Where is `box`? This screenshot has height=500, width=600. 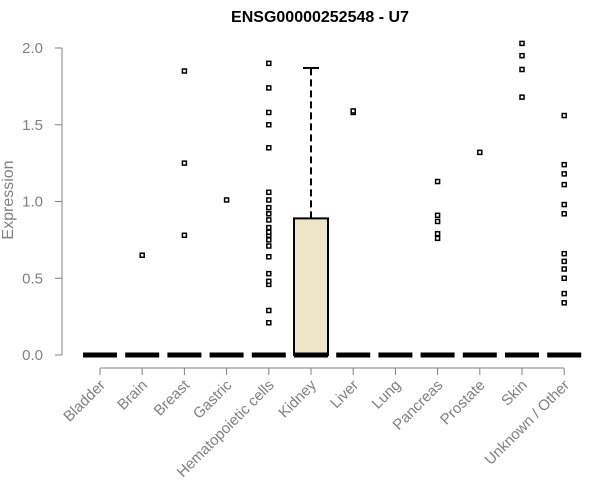
box is located at coordinates (311, 286).